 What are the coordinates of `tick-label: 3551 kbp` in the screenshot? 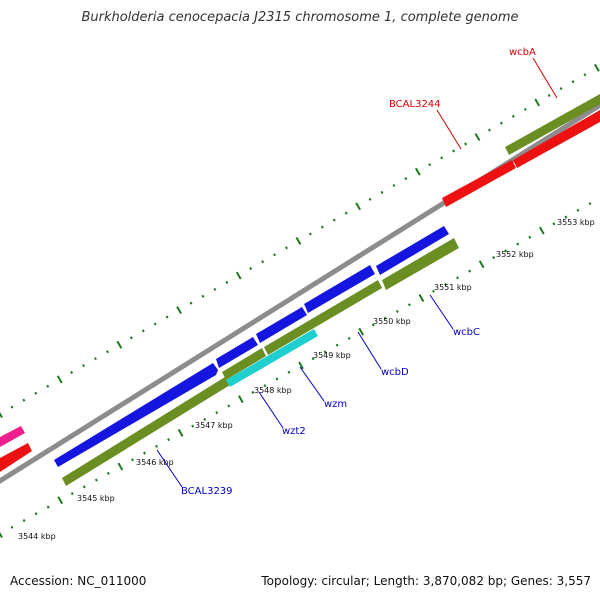 It's located at (453, 287).